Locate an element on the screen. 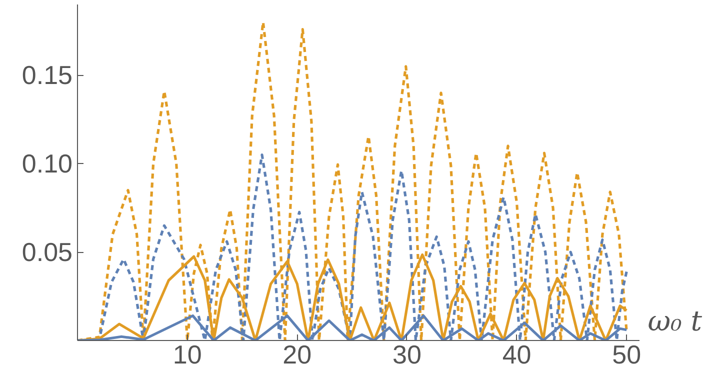  x-axis-title: ω₀ t is located at coordinates (675, 321).